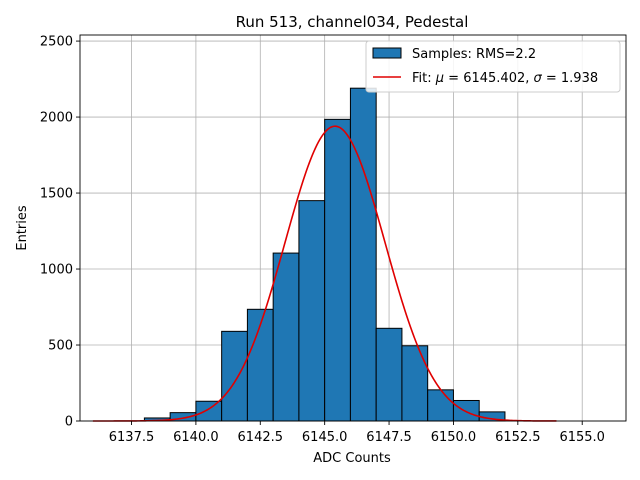  Describe the element at coordinates (261, 437) in the screenshot. I see `x-tick-label: 6142.5` at that location.